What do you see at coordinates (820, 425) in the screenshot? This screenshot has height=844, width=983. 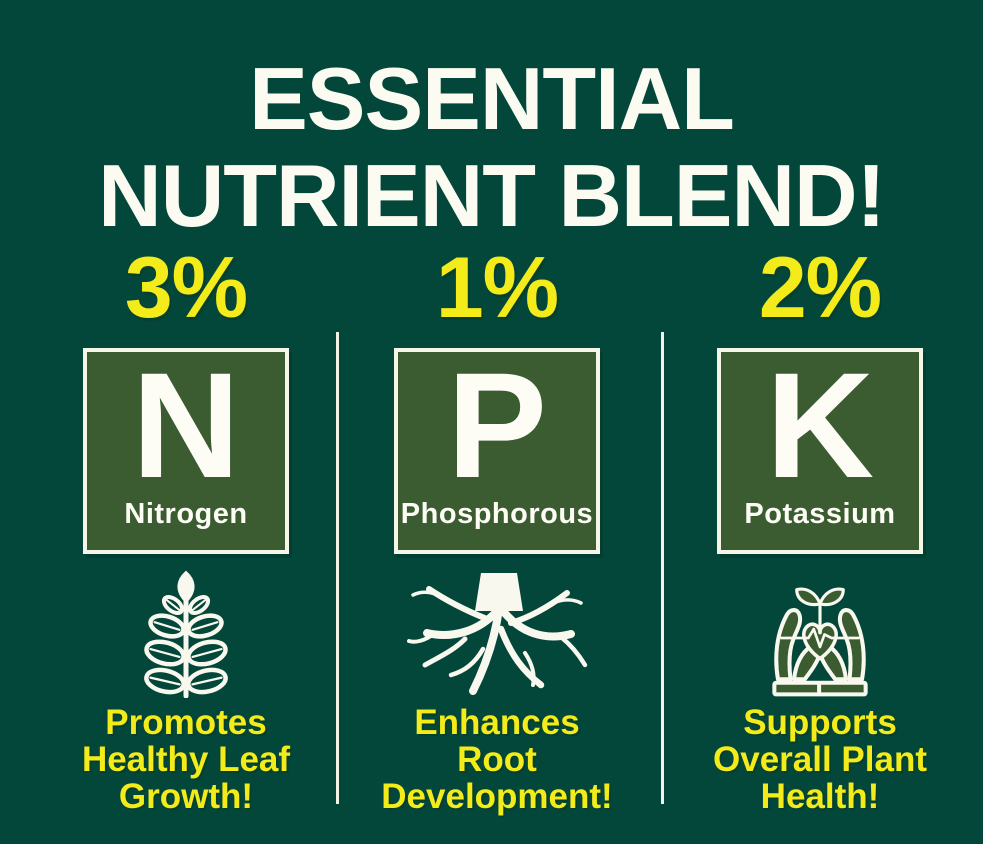 I see `element-symbol-potassium: K` at bounding box center [820, 425].